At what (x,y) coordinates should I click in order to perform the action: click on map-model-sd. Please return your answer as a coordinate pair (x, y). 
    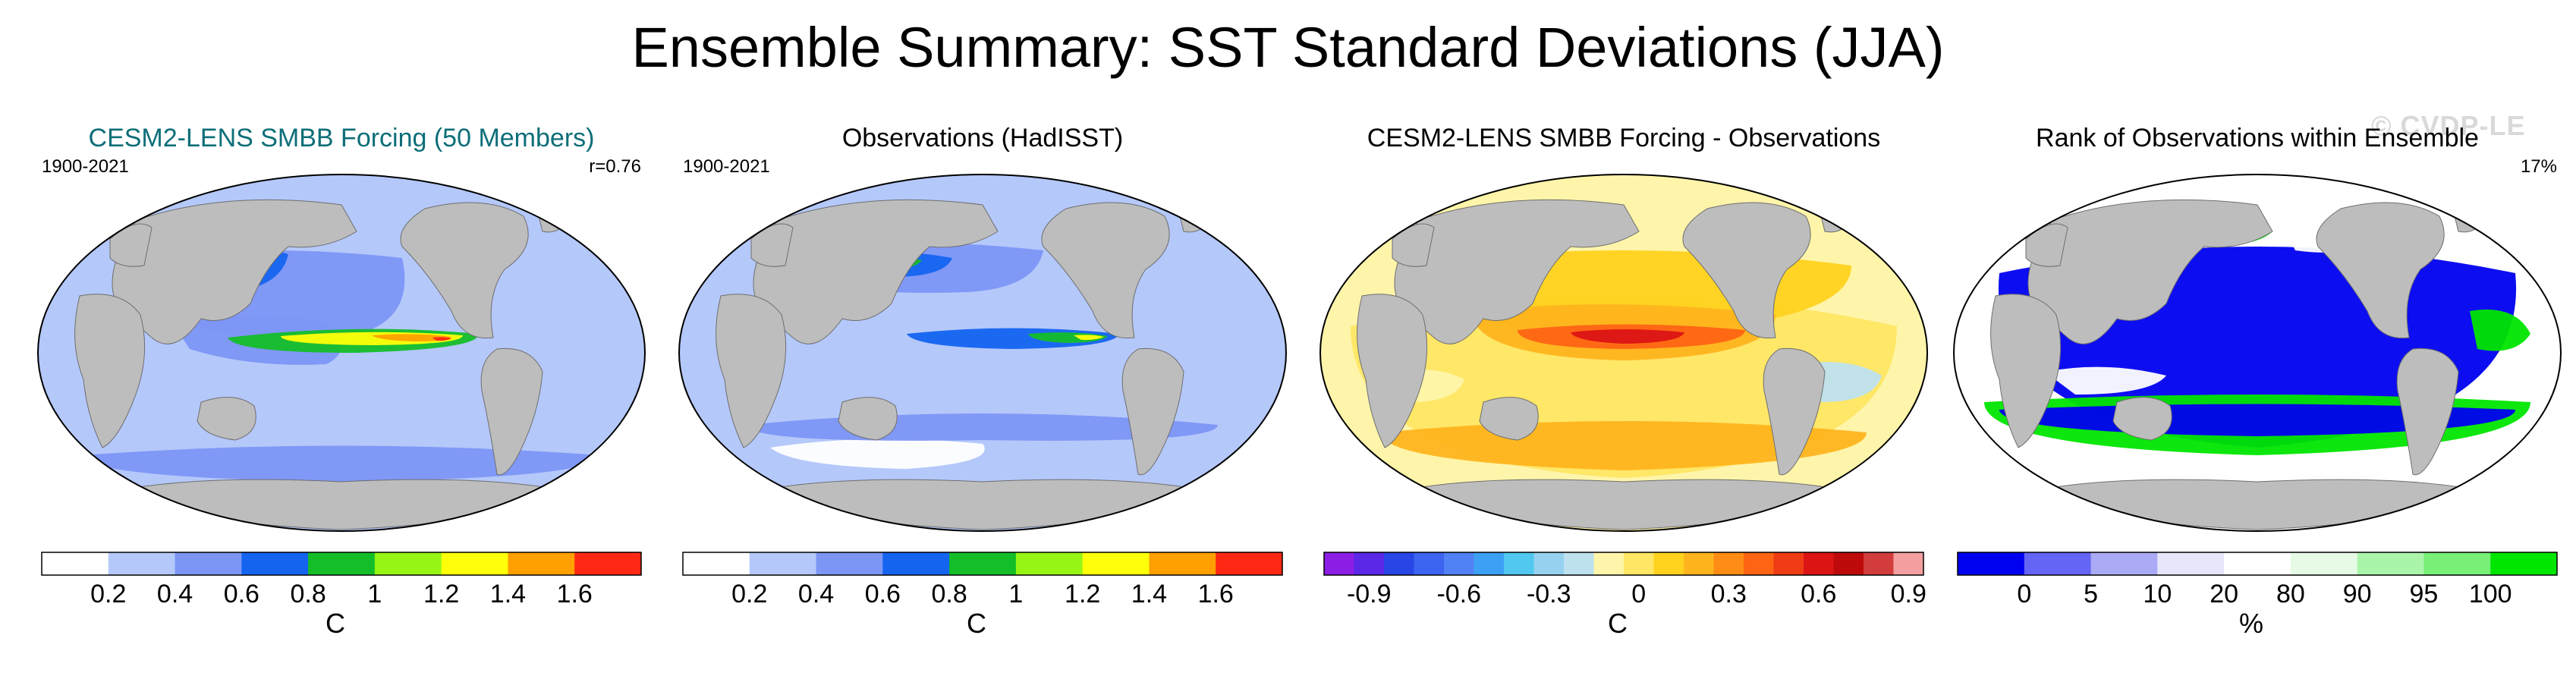
    Looking at the image, I should click on (341, 353).